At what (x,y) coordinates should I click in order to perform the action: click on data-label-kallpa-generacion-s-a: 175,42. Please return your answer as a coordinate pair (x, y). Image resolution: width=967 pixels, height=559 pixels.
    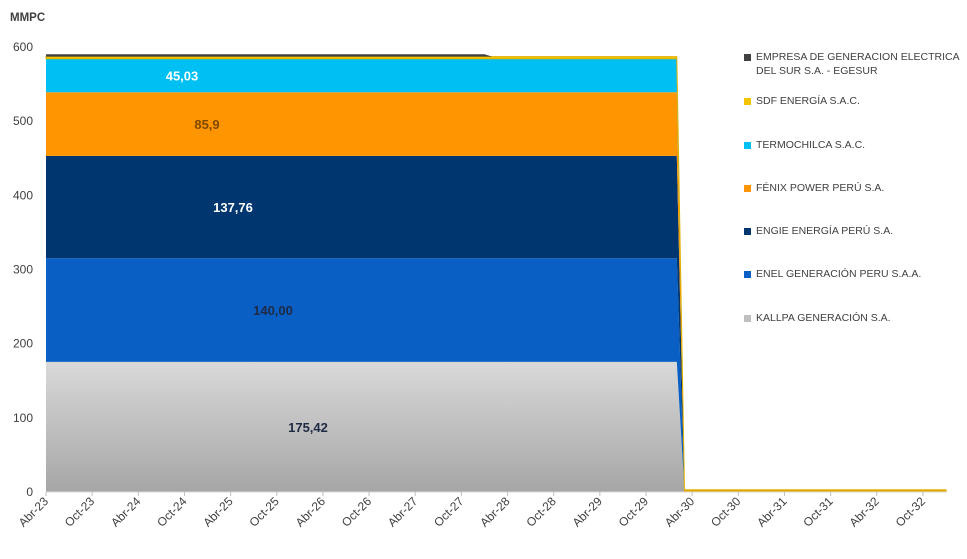
    Looking at the image, I should click on (308, 427).